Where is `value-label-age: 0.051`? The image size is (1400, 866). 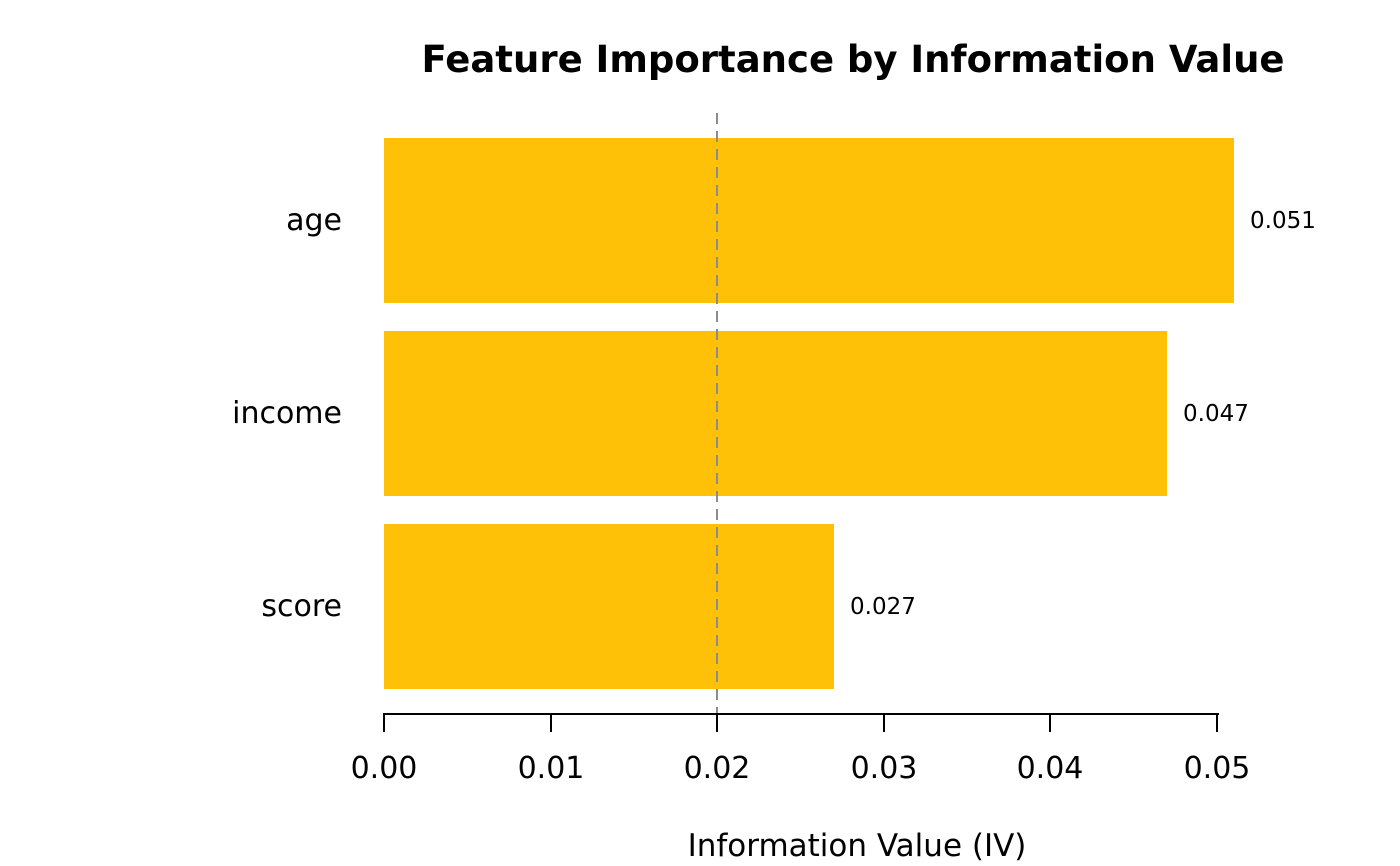
value-label-age: 0.051 is located at coordinates (1283, 220).